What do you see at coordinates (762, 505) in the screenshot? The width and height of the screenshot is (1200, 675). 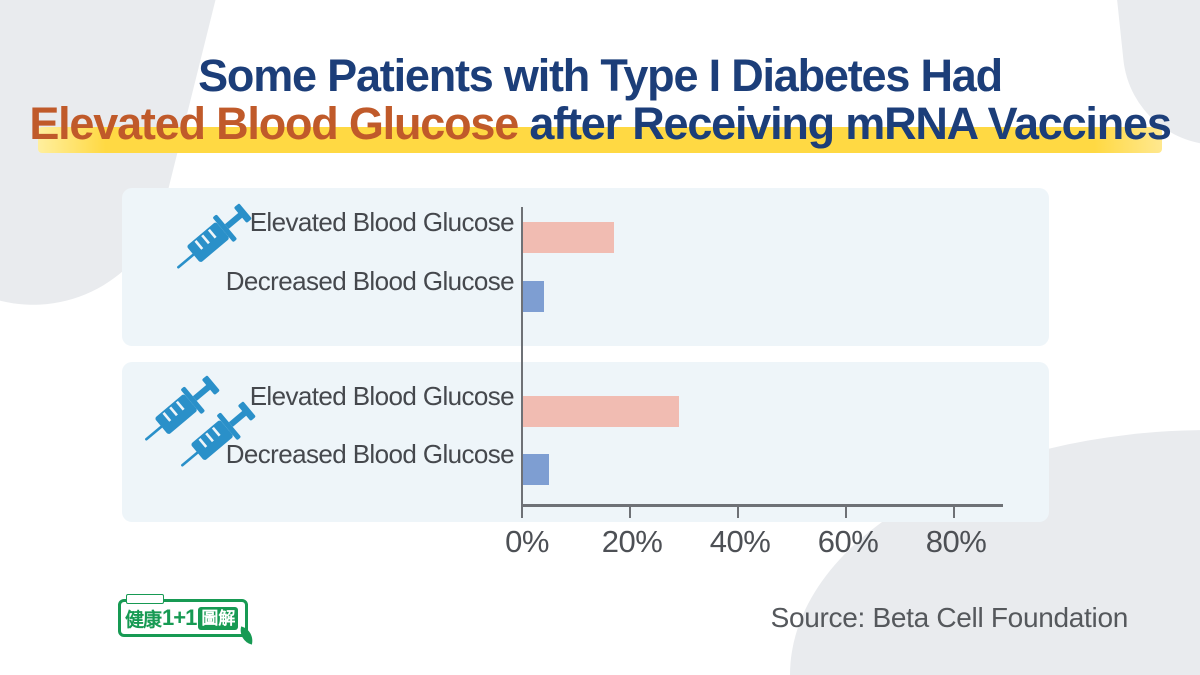 I see `x-axis-line` at bounding box center [762, 505].